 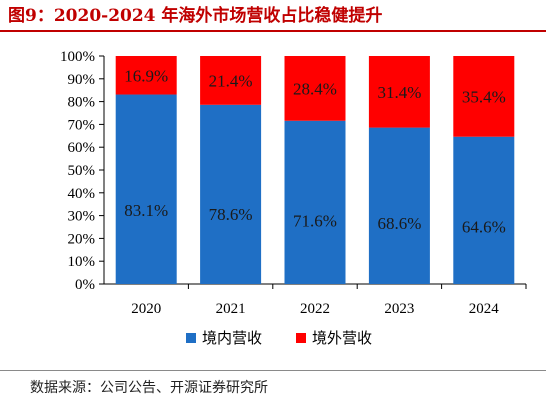 I want to click on y-tick-label: 0%, so click(x=85, y=285).